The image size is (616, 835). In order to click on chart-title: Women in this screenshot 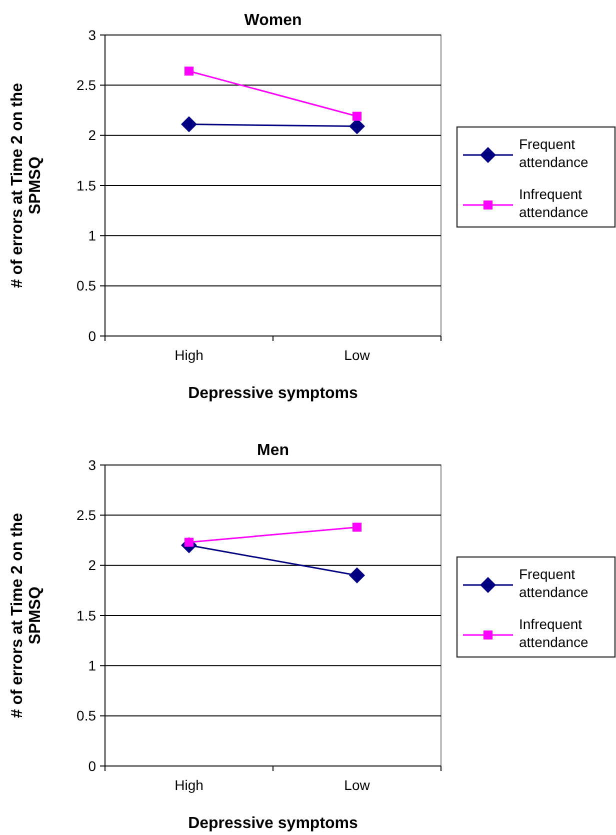, I will do `click(273, 20)`.